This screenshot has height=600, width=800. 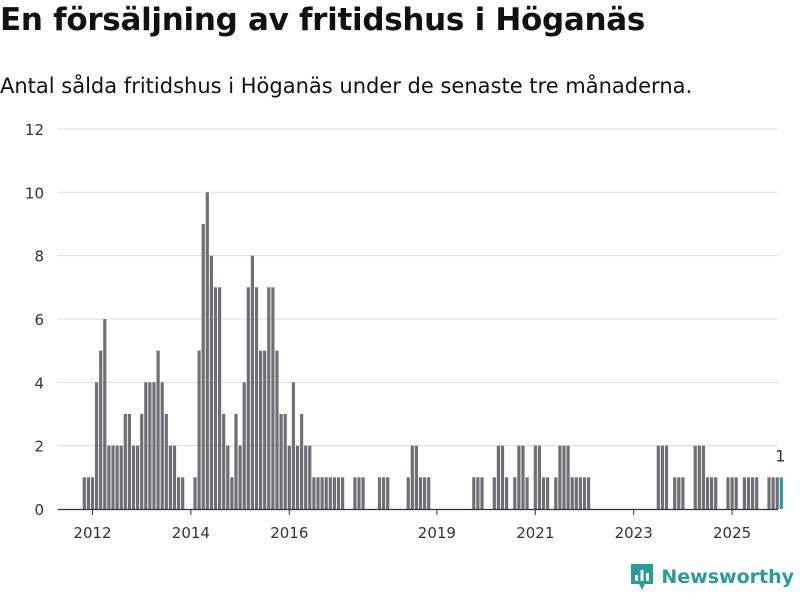 What do you see at coordinates (34, 193) in the screenshot?
I see `y-tick-label: 10` at bounding box center [34, 193].